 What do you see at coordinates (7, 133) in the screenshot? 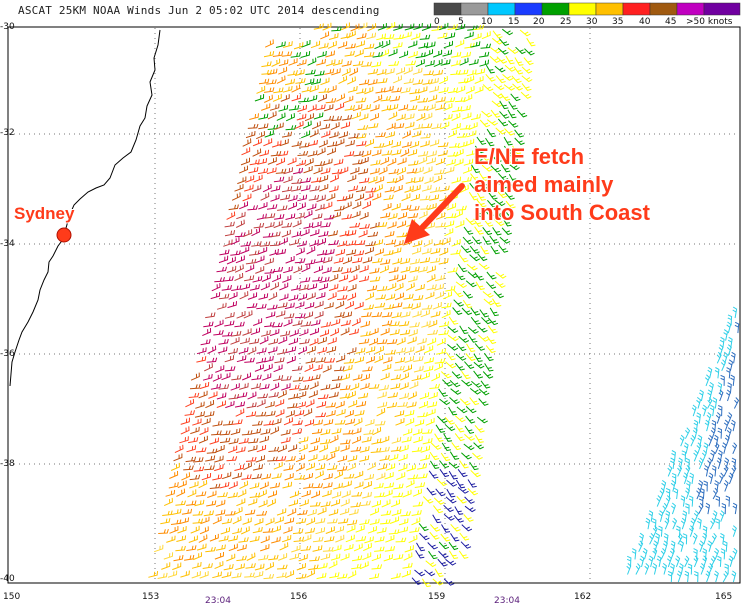
I see `lat-label: -32` at bounding box center [7, 133].